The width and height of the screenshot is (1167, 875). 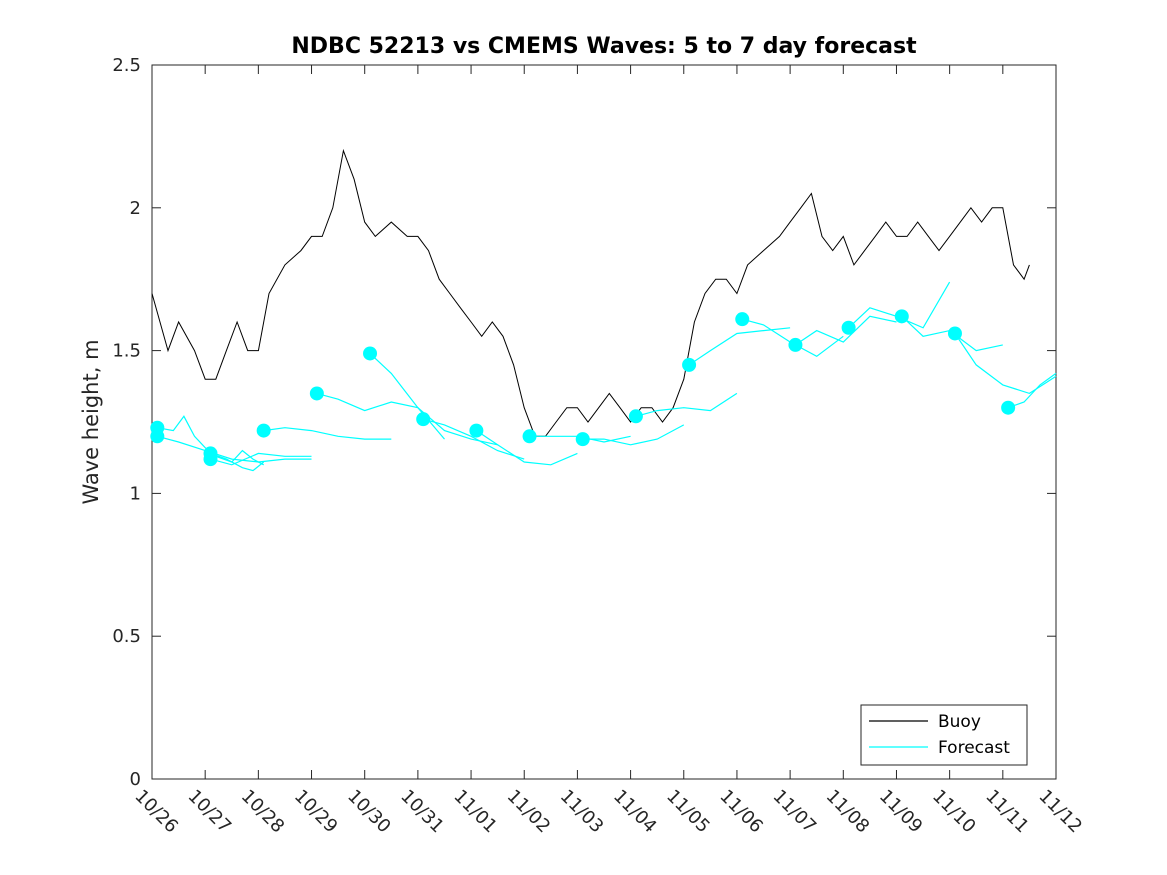 I want to click on y-tick-label: 1, so click(x=135, y=493).